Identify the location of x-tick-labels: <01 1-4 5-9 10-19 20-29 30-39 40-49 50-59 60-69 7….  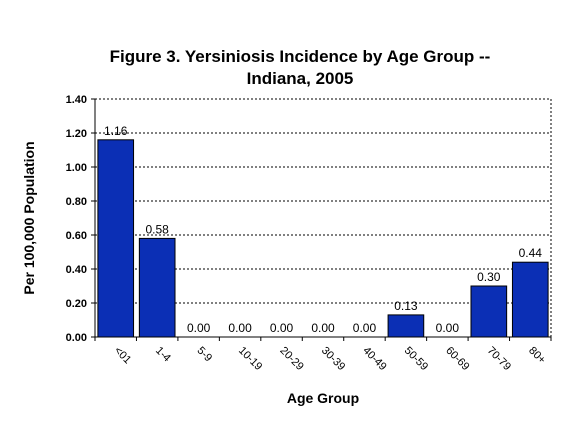
(330, 359).